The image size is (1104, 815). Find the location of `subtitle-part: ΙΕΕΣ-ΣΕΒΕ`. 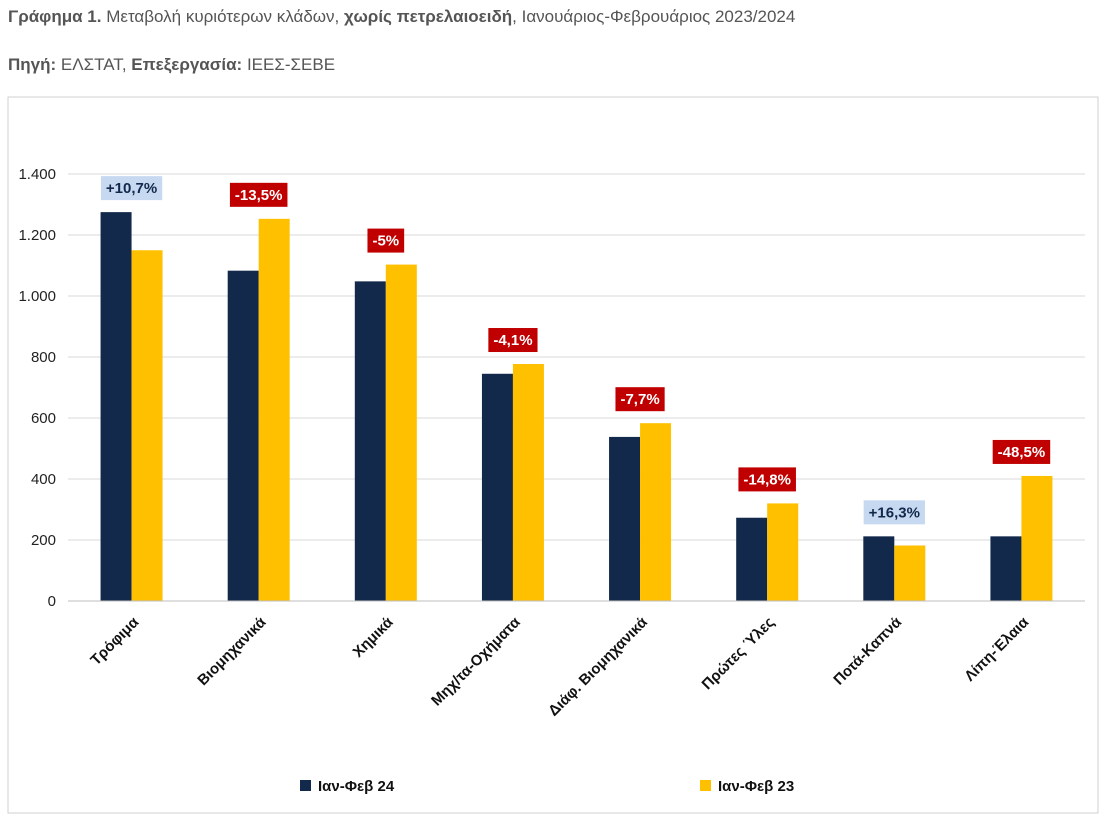

subtitle-part: ΙΕΕΣ-ΣΕΒΕ is located at coordinates (289, 64).